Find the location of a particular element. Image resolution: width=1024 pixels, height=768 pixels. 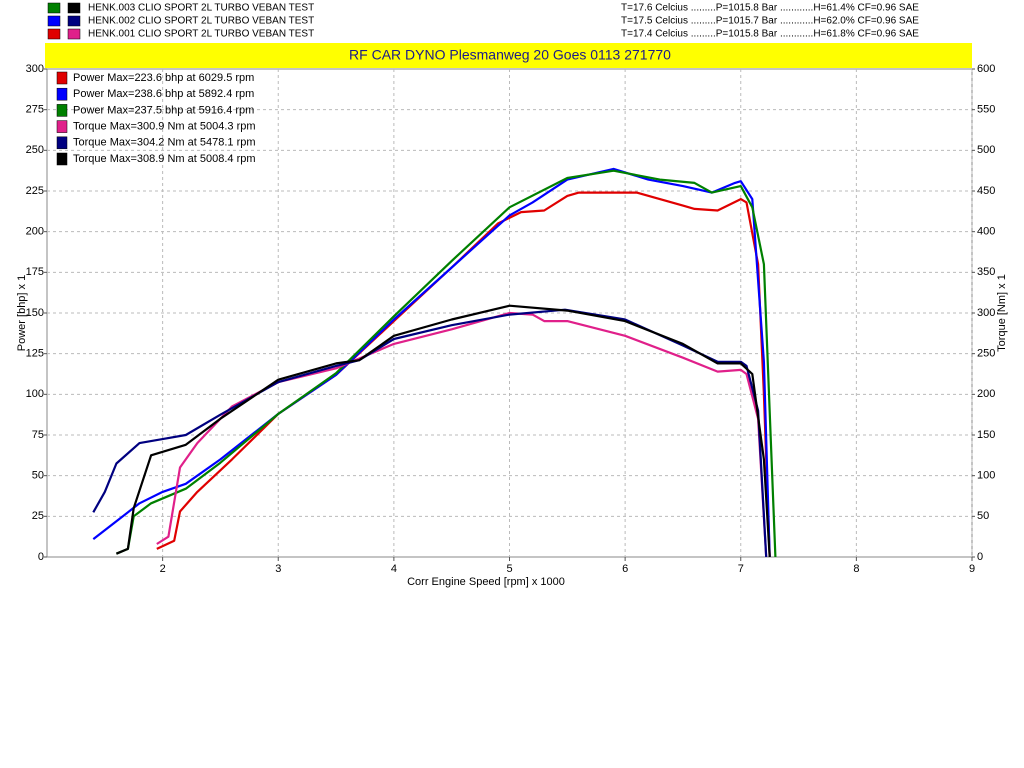

run-label: HENK.001 CLIO SPORT 2L TURBO VEBAN TEST is located at coordinates (201, 34).